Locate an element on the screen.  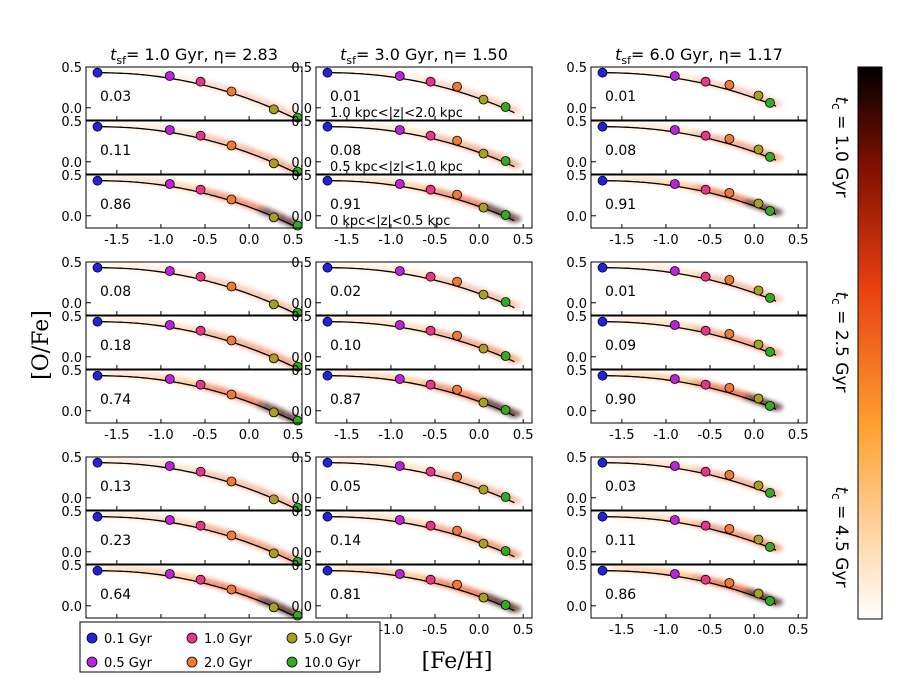
fraction-label: 0.64 is located at coordinates (115, 595).